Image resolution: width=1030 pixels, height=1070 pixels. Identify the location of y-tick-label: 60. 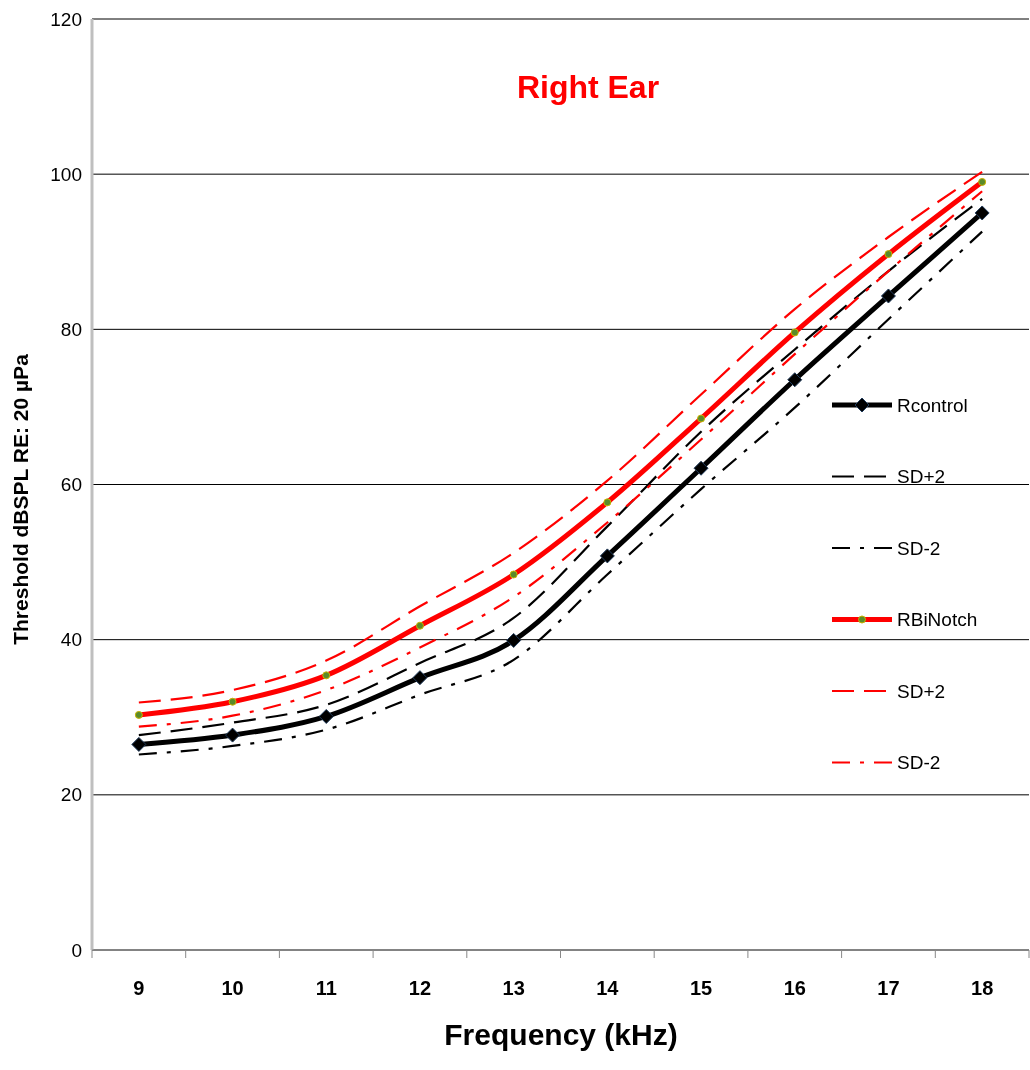
(71, 485).